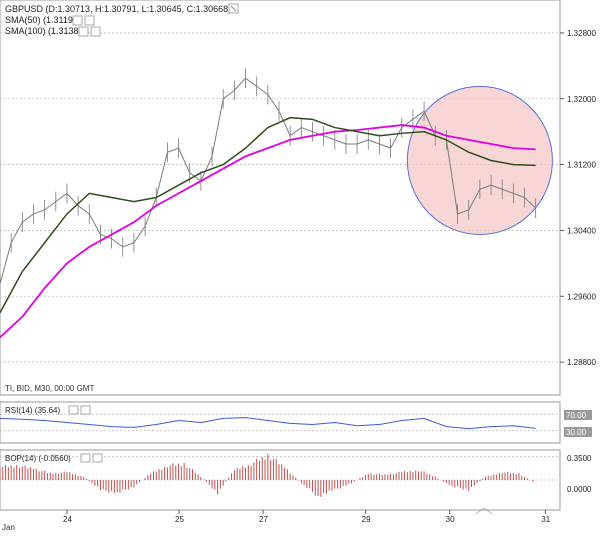 This screenshot has height=540, width=600. Describe the element at coordinates (49, 388) in the screenshot. I see `instrument-footer: TI, BID, M30, 00:00 GMT` at that location.